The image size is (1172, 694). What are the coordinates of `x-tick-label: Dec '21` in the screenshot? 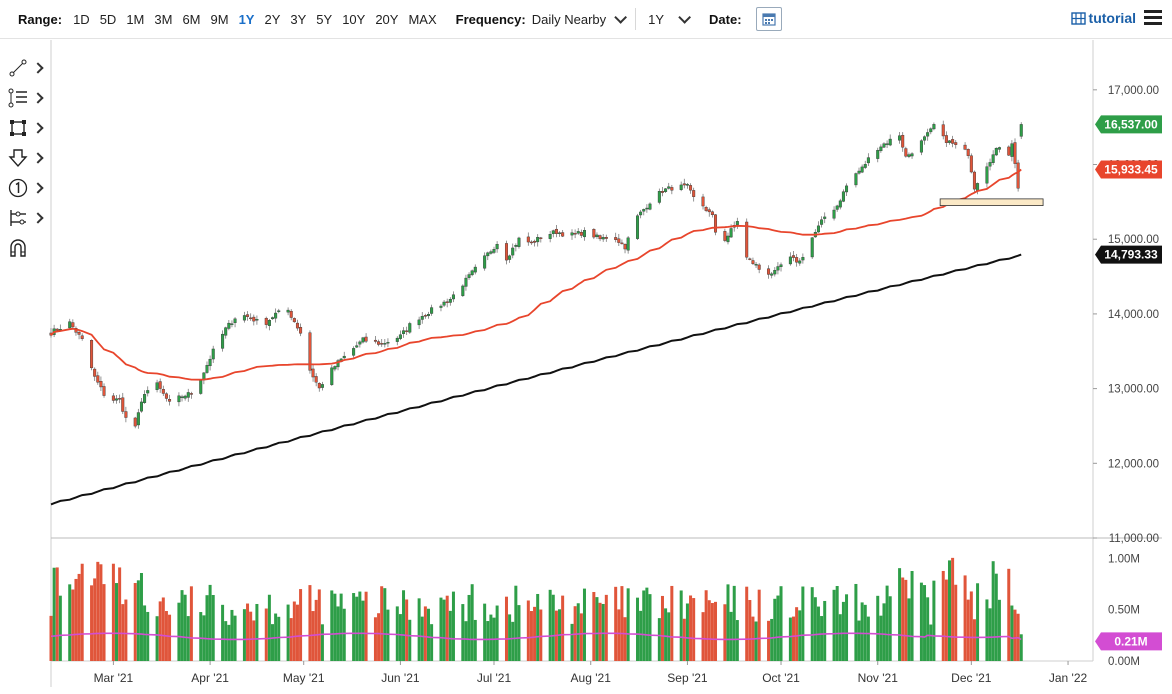 It's located at (971, 678).